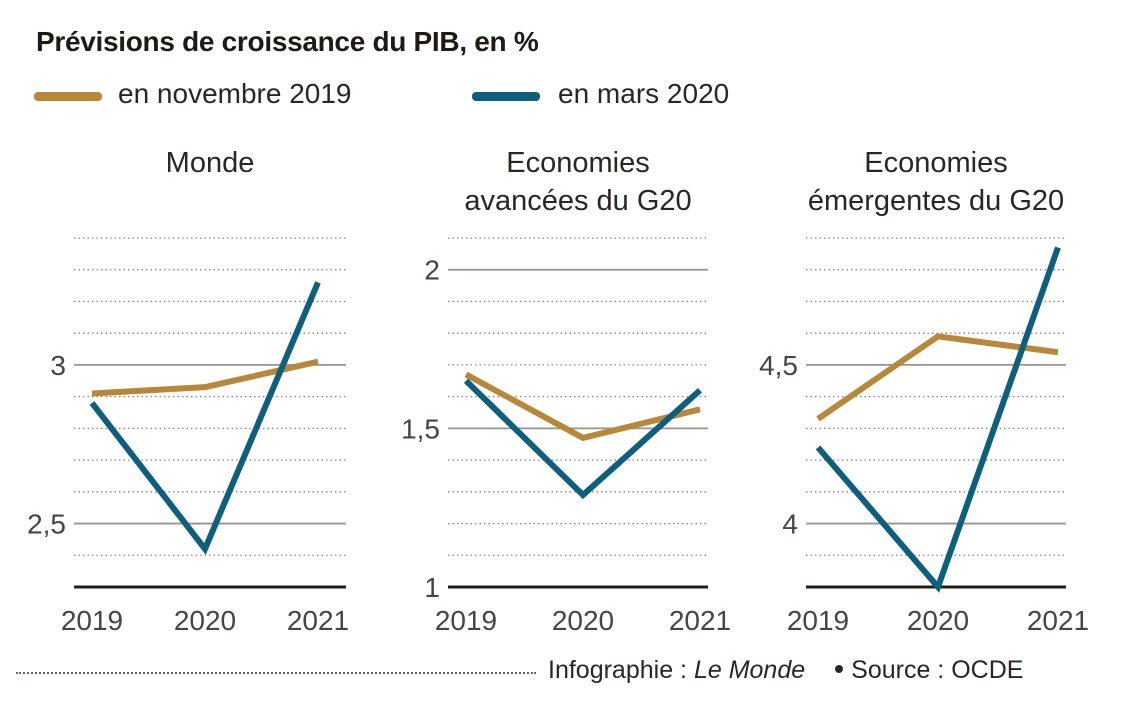 The image size is (1124, 709). What do you see at coordinates (287, 41) in the screenshot?
I see `chart-title: Prévisions de croissance du PIB, en %` at bounding box center [287, 41].